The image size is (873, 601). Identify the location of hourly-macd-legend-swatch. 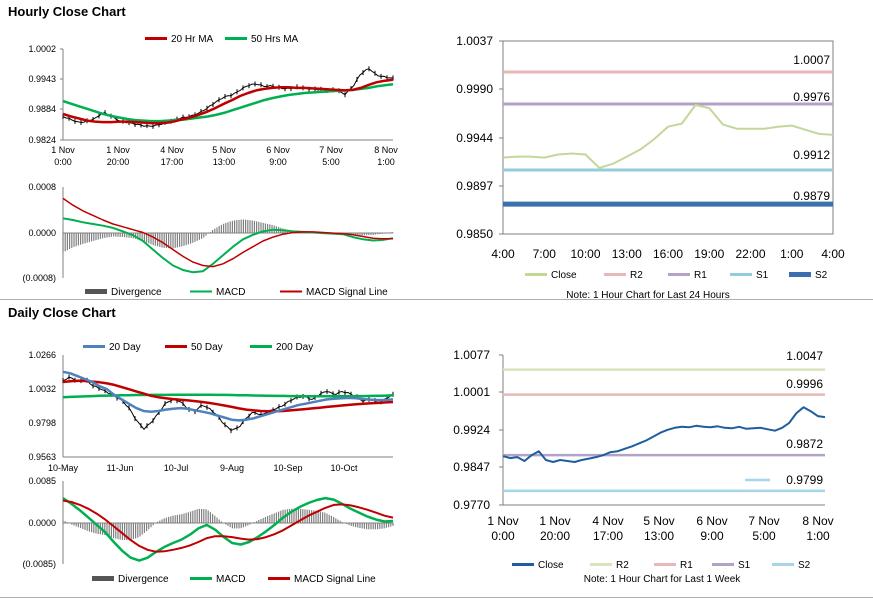
(96, 291).